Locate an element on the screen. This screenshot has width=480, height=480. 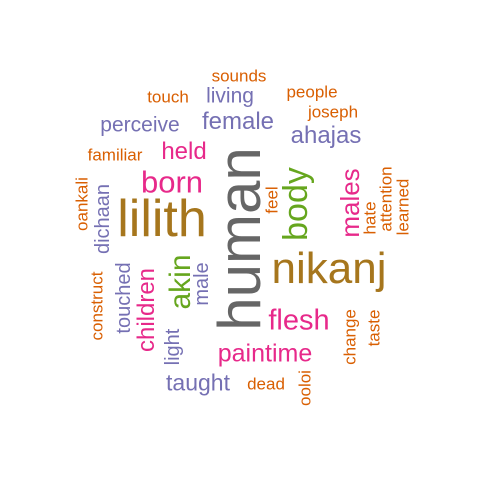
word-touched: touched is located at coordinates (124, 298).